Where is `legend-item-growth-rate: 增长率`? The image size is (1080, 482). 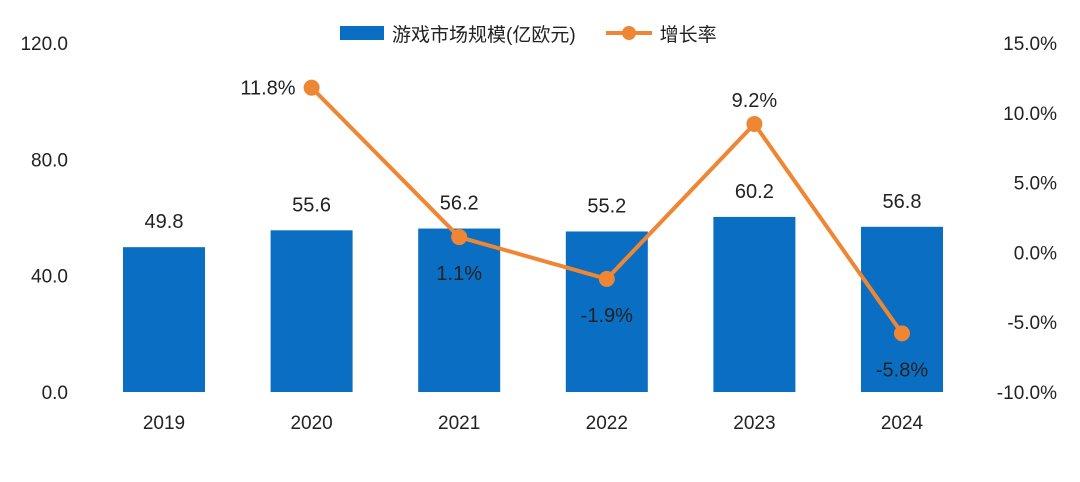 legend-item-growth-rate: 增长率 is located at coordinates (661, 33).